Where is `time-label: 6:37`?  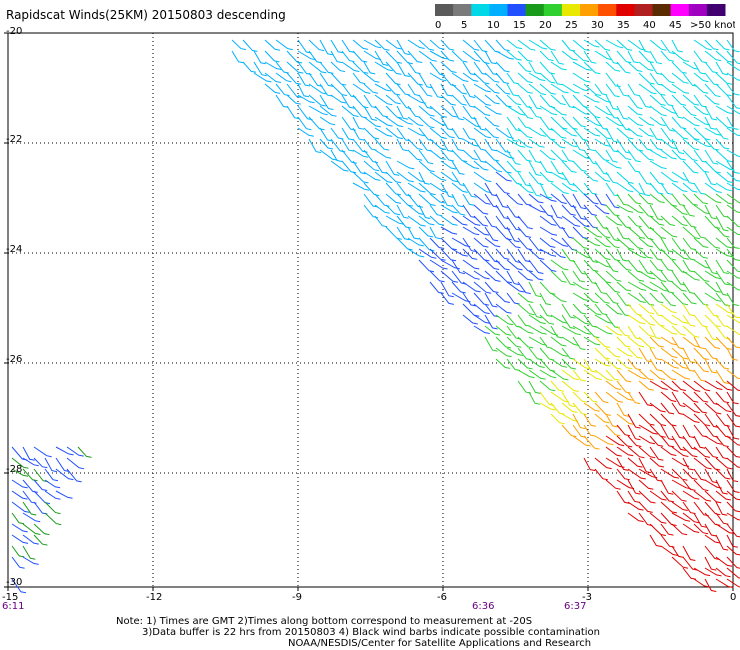
time-label: 6:37 is located at coordinates (575, 606).